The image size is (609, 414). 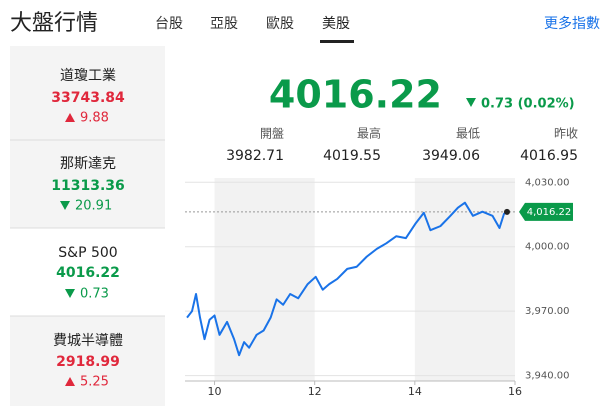 I want to click on stat-value: 4019.55, so click(x=352, y=156).